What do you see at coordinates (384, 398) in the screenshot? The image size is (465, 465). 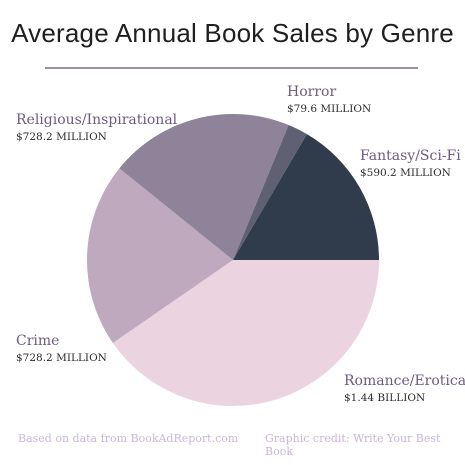 I see `slice-value-romance-erotica: $1.44 BILLION` at bounding box center [384, 398].